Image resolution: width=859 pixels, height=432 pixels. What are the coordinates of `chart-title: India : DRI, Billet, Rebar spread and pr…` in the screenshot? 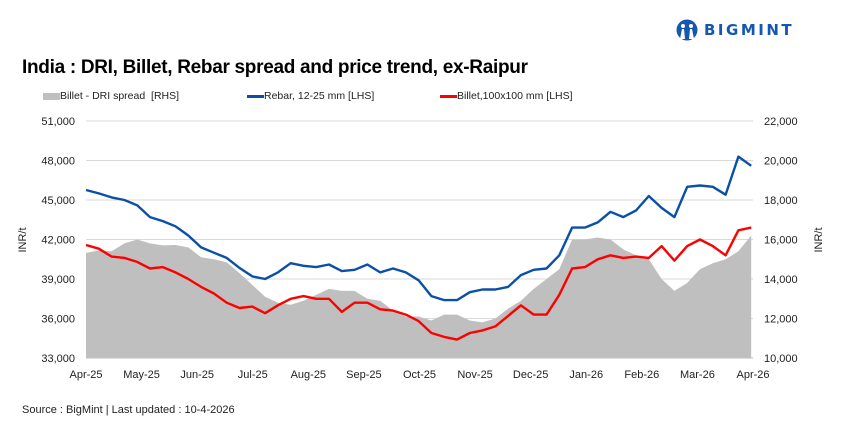 It's located at (275, 67).